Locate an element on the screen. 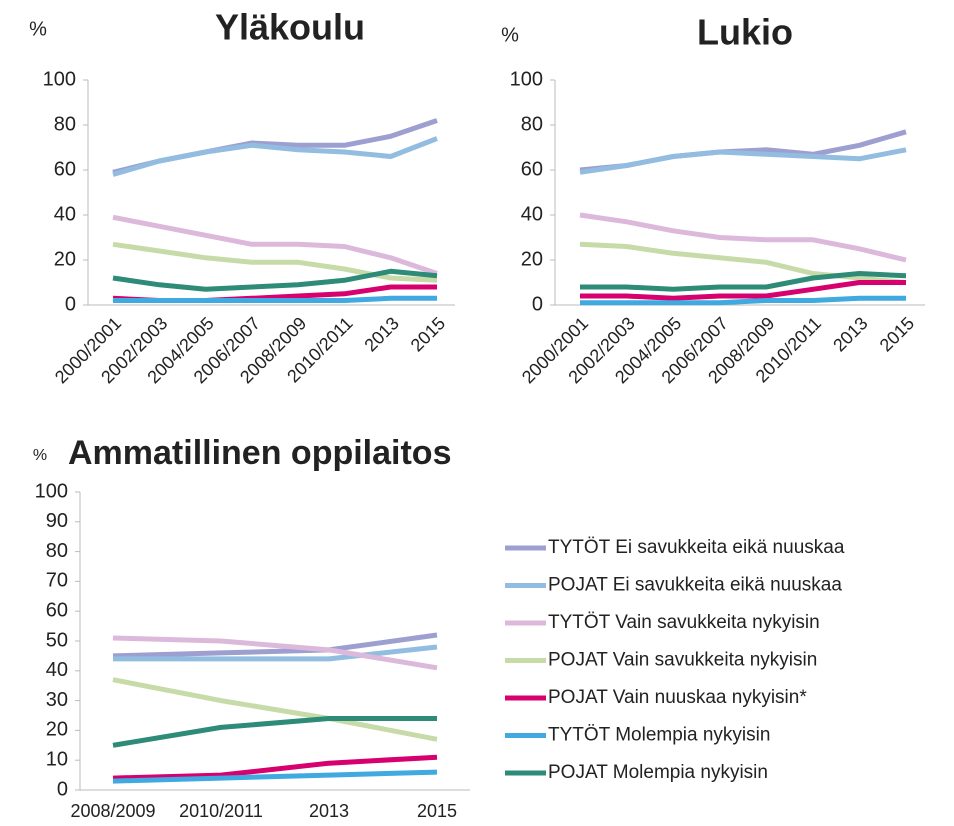 This screenshot has height=826, width=954. chart-title: Lukio is located at coordinates (745, 32).